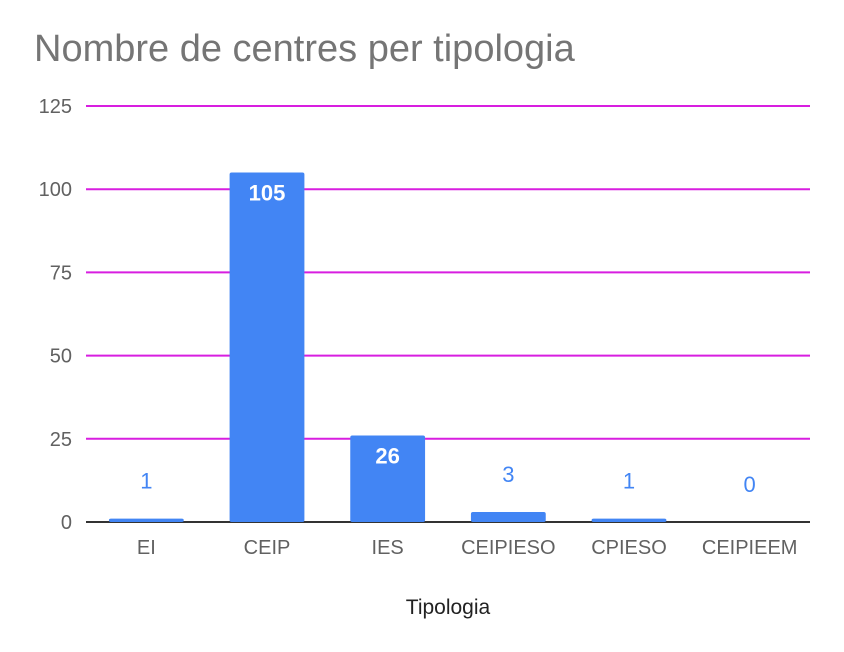 The width and height of the screenshot is (844, 652). Describe the element at coordinates (629, 548) in the screenshot. I see `x-category-label: CPIESO` at that location.